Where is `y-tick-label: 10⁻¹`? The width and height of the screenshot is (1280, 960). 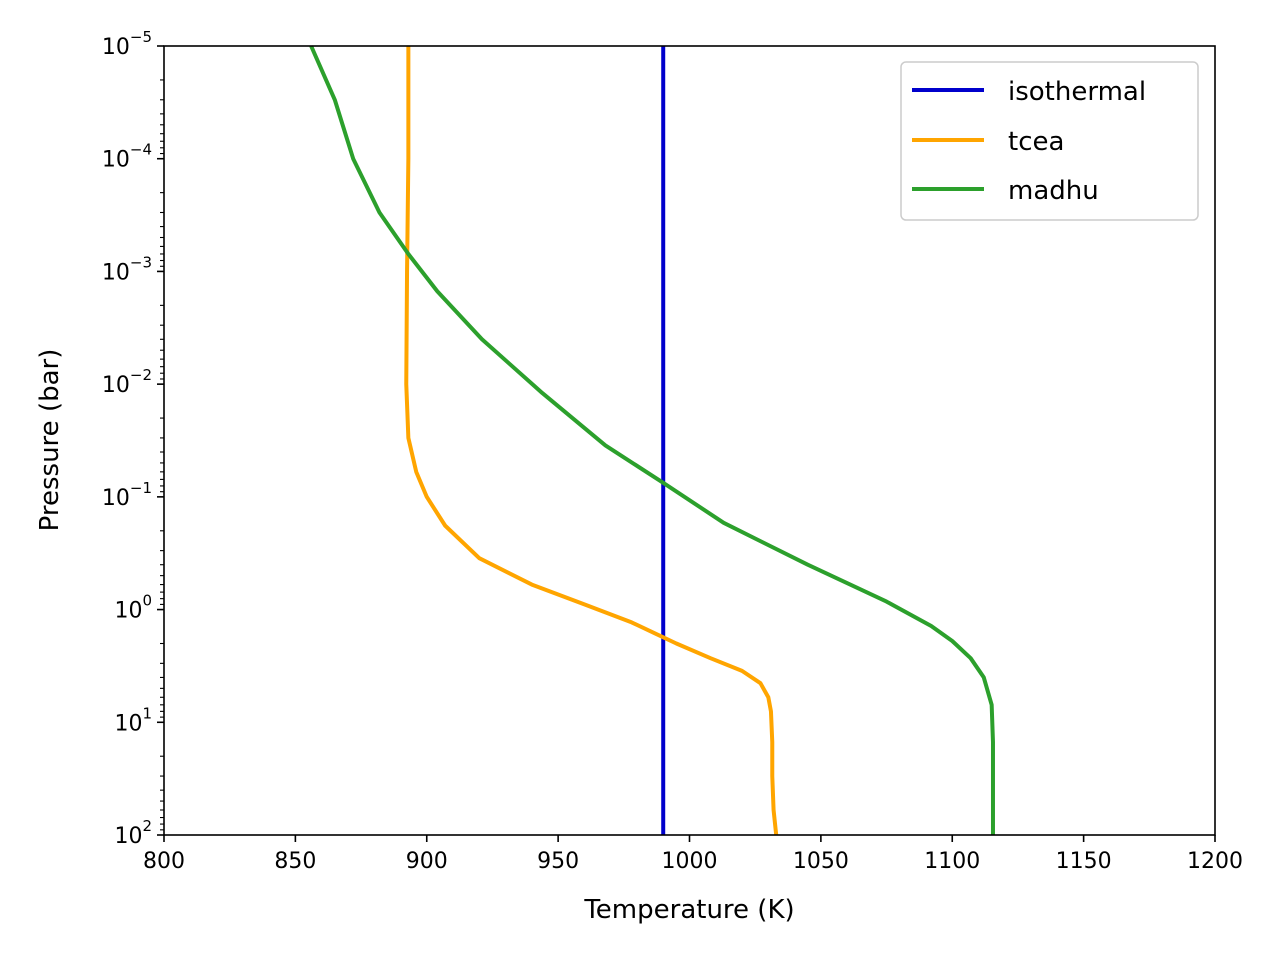
y-tick-label: 10⁻¹ is located at coordinates (127, 495).